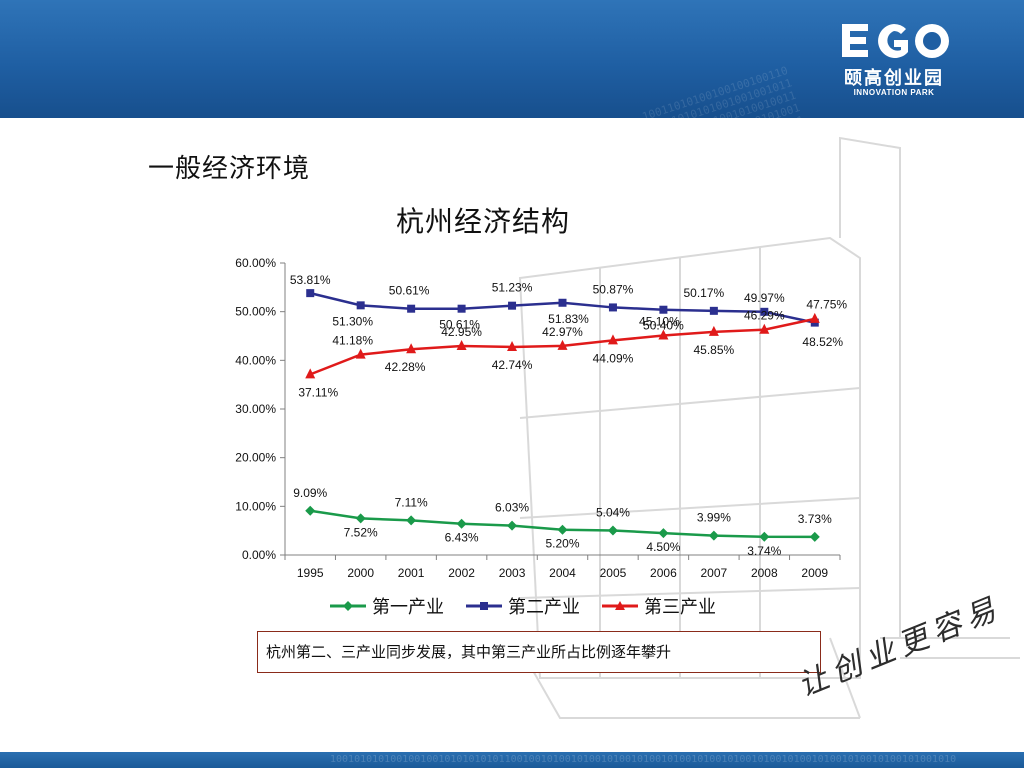  What do you see at coordinates (544, 607) in the screenshot?
I see `legend-label: 第二产业` at bounding box center [544, 607].